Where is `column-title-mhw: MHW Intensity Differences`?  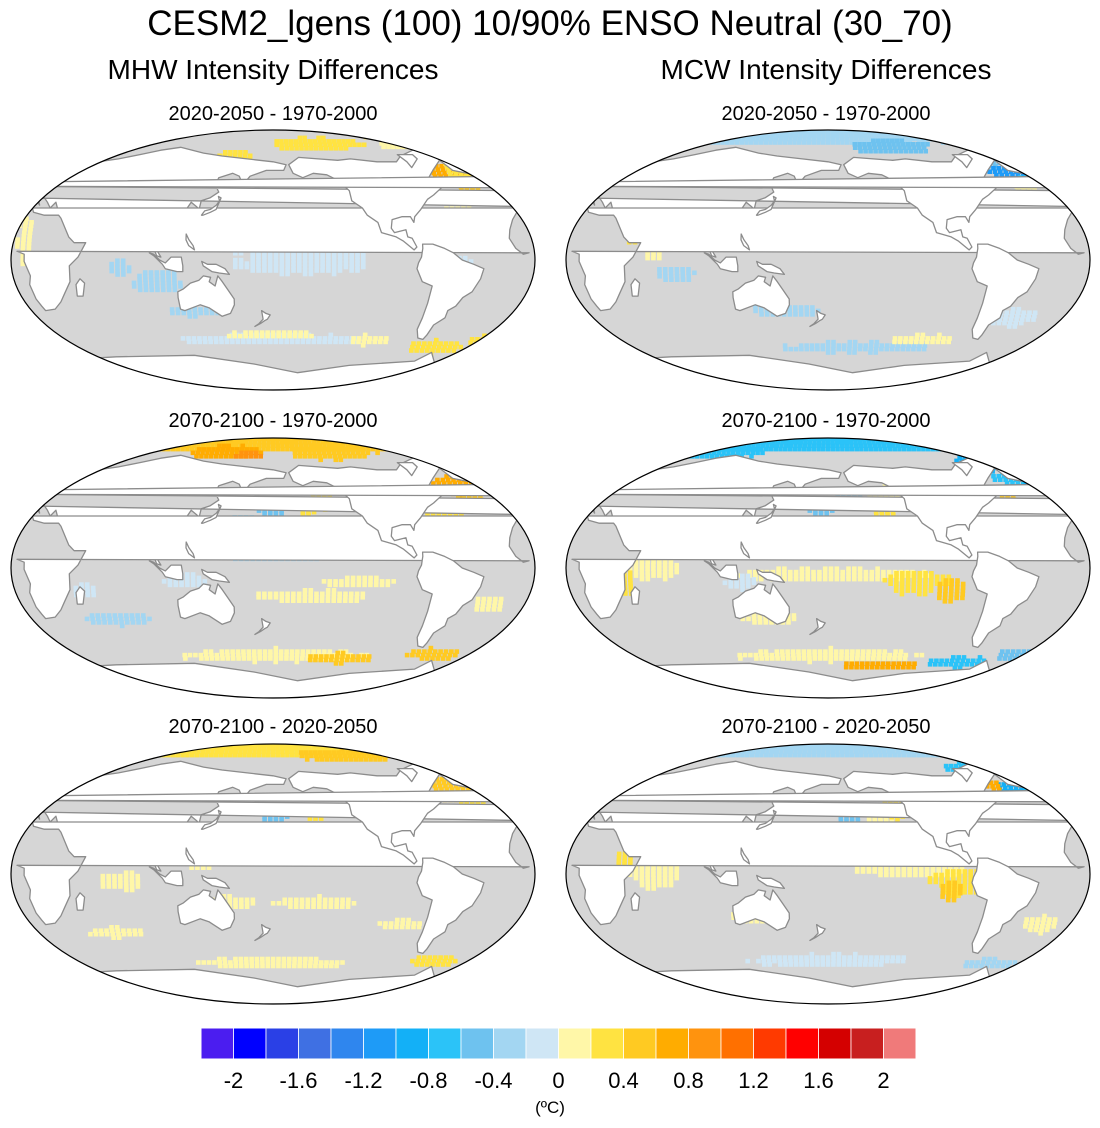 column-title-mhw: MHW Intensity Differences is located at coordinates (273, 69).